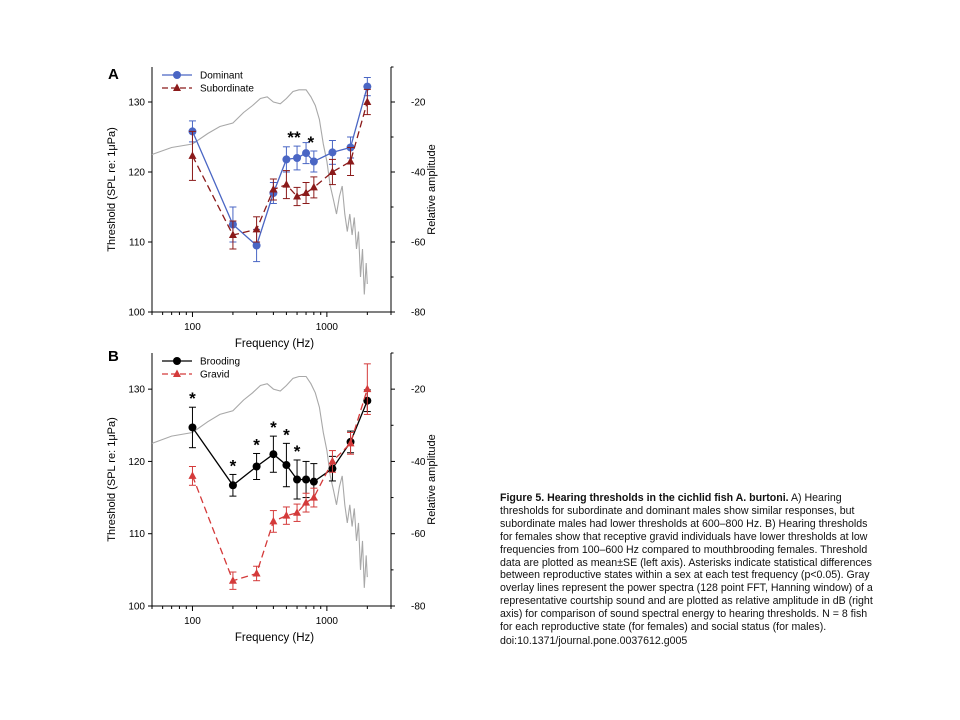 Image resolution: width=960 pixels, height=720 pixels. What do you see at coordinates (294, 137) in the screenshot?
I see `significance-asterisk: **` at bounding box center [294, 137].